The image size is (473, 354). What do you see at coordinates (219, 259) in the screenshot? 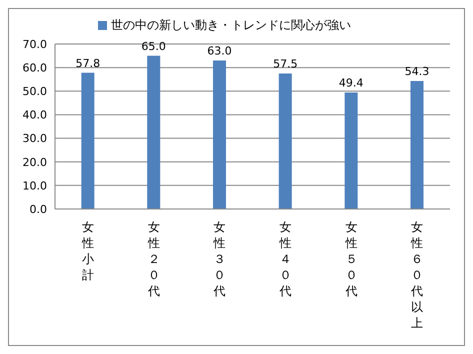
I see `x-tick-label: 女性３０代` at bounding box center [219, 259].